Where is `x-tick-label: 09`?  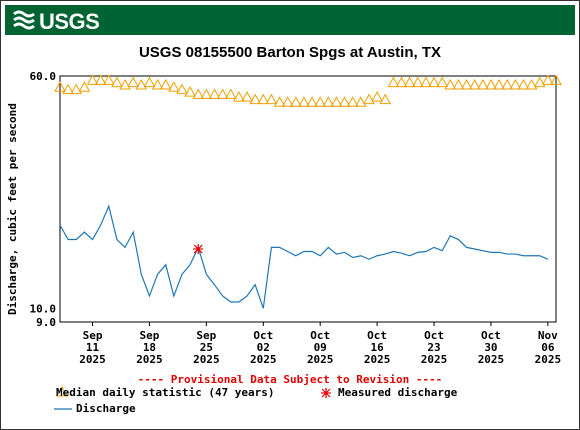
x-tick-label: 09 is located at coordinates (320, 347).